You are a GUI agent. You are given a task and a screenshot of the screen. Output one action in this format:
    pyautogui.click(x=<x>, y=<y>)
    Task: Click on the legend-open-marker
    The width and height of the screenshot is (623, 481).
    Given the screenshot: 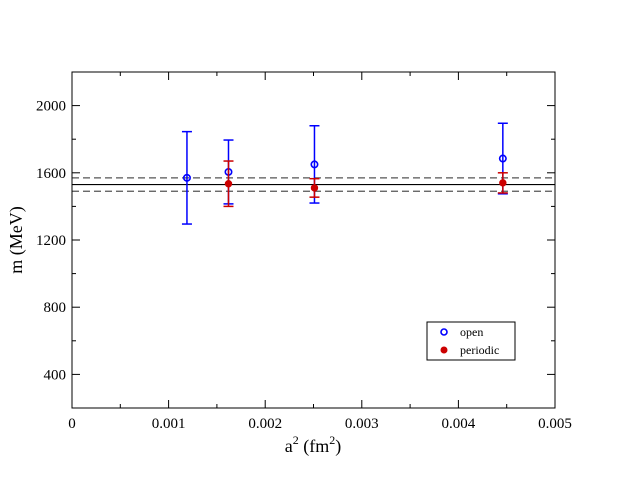 What is the action you would take?
    pyautogui.click(x=444, y=332)
    